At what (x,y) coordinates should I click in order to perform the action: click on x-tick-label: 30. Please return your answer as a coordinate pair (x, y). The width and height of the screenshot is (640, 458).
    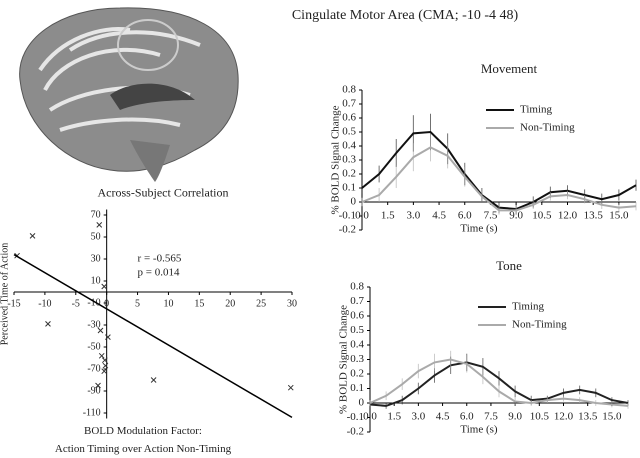
    Looking at the image, I should click on (292, 303).